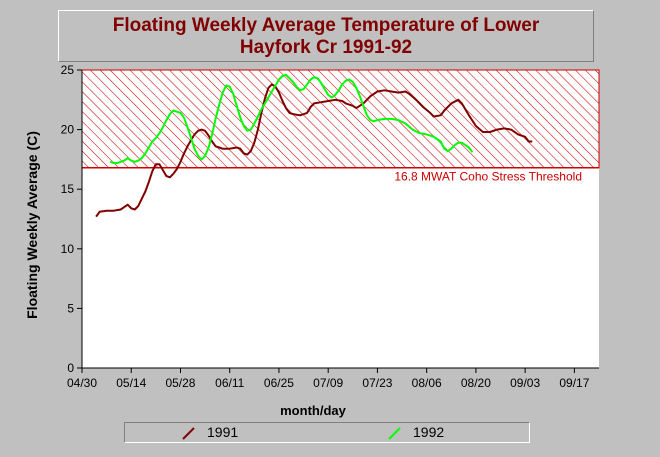  I want to click on legend-swatch-1991, so click(188, 433).